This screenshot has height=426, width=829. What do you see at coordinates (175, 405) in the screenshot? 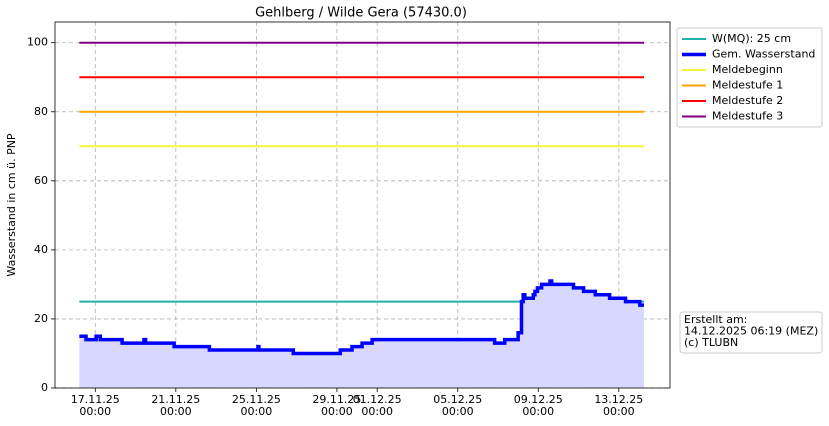
I see `x-tick-label: 21.11.25 00:00` at bounding box center [175, 405].